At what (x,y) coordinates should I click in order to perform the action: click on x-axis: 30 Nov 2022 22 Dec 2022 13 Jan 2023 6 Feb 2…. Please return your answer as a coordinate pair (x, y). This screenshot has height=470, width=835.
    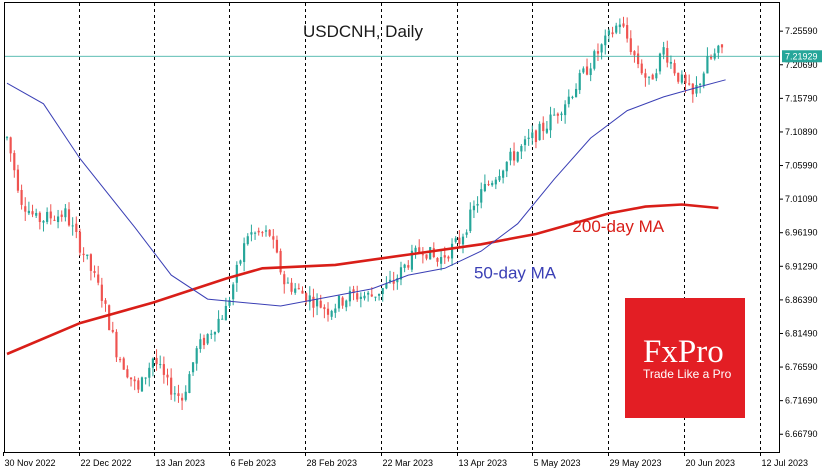
    Looking at the image, I should click on (405, 460).